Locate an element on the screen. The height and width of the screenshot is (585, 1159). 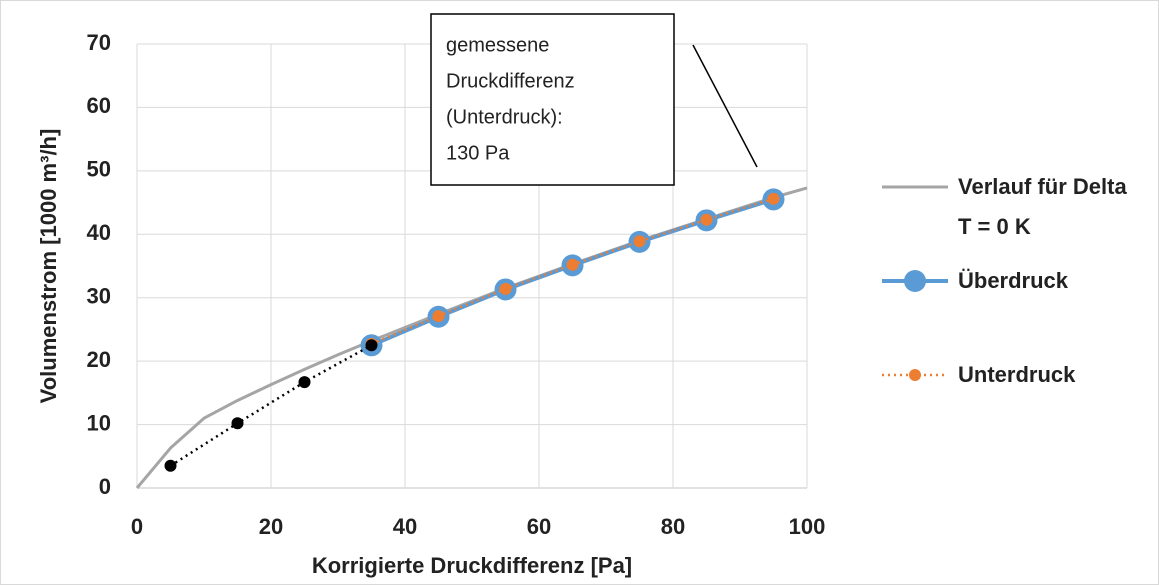
x-tick-label: 40 is located at coordinates (405, 526).